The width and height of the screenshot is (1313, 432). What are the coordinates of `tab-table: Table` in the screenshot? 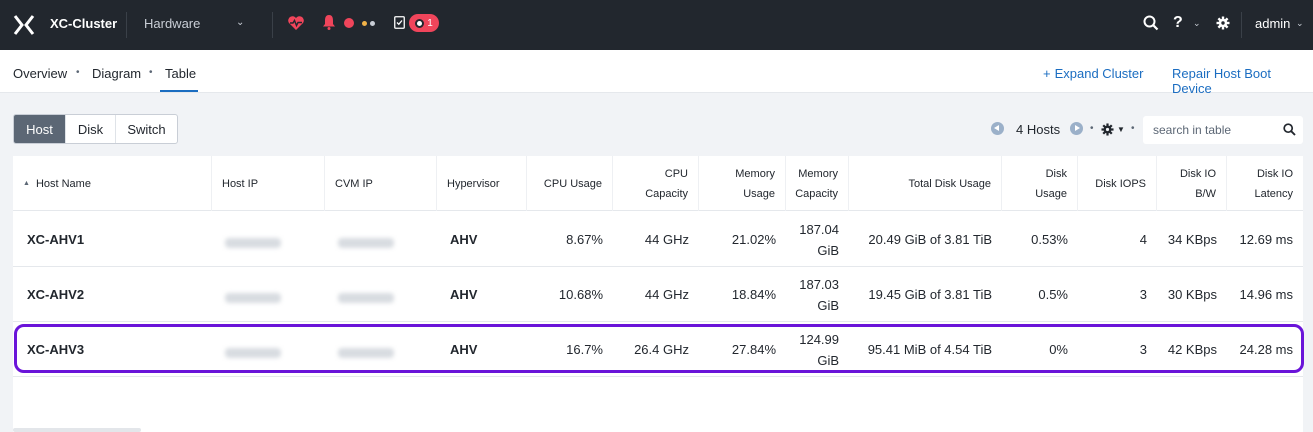 It's located at (181, 73).